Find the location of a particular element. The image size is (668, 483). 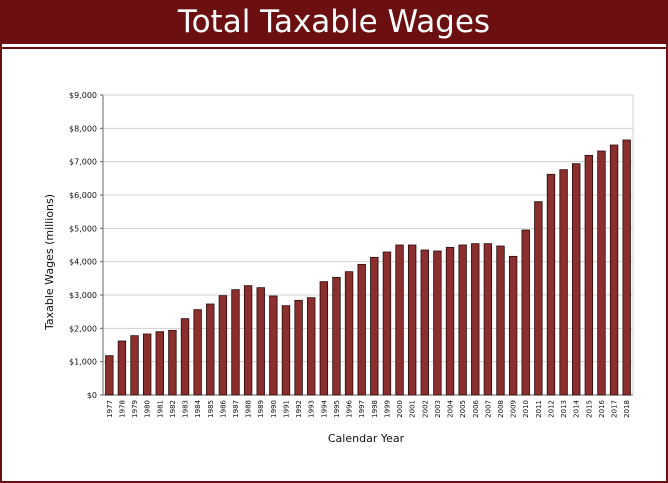

y-tick-label: $3,000 is located at coordinates (83, 295).